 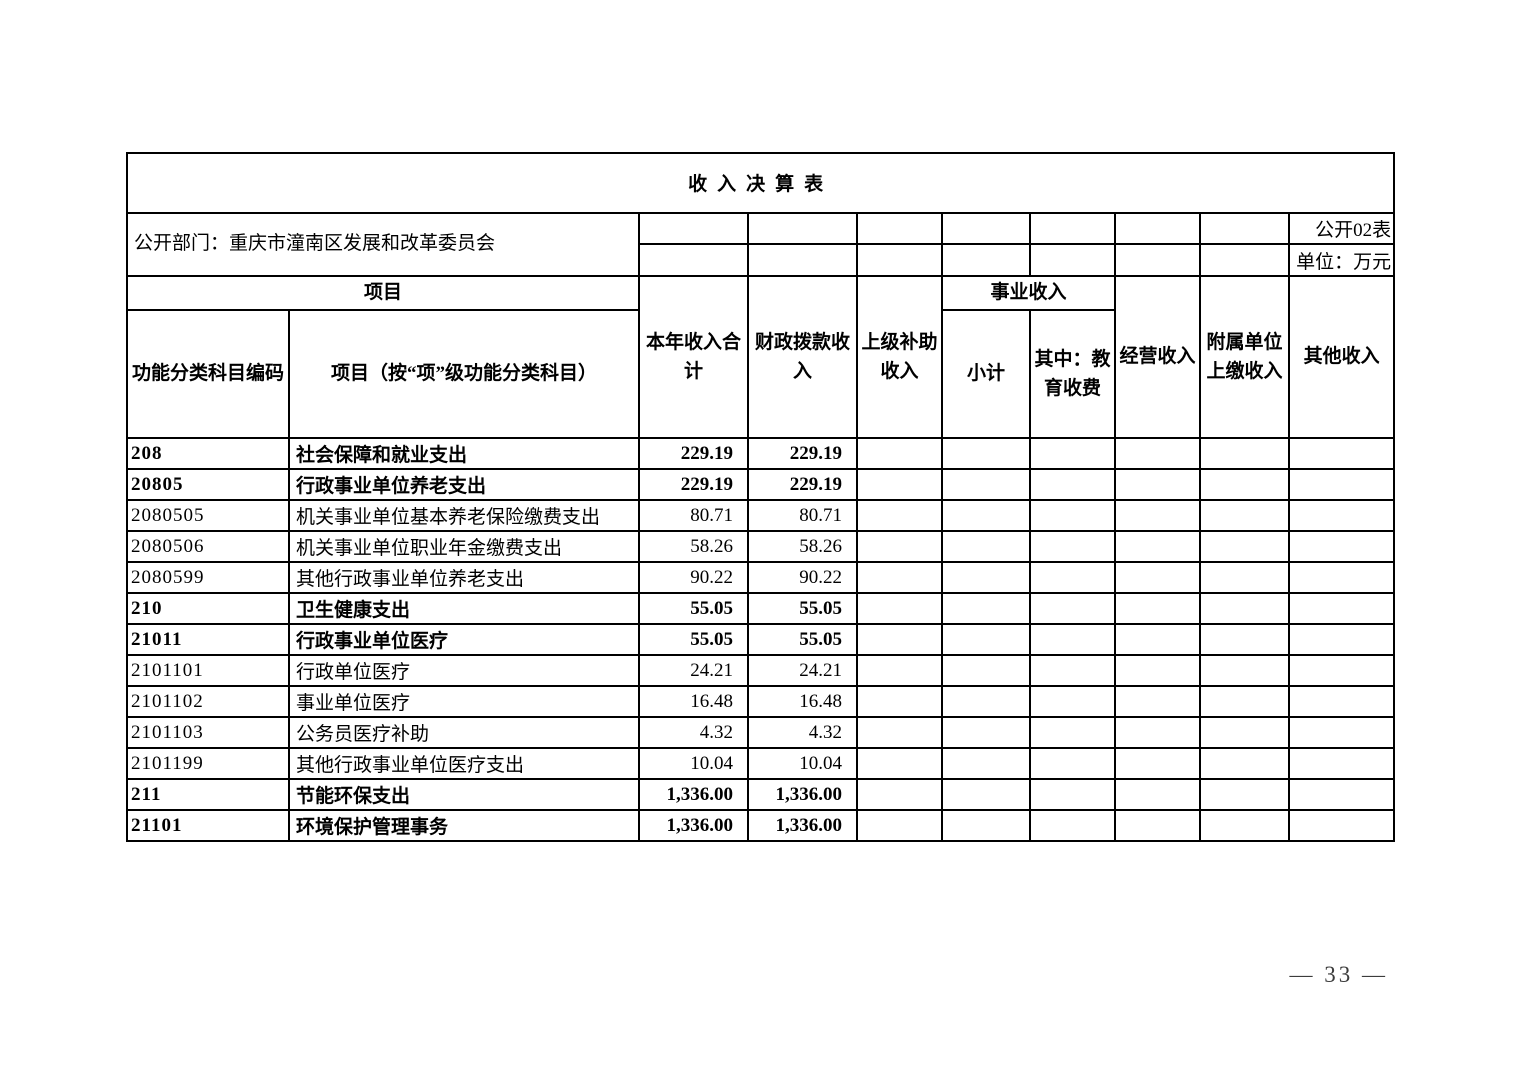 I want to click on column-header-education-fees: 其中：教育收费, so click(x=1072, y=374).